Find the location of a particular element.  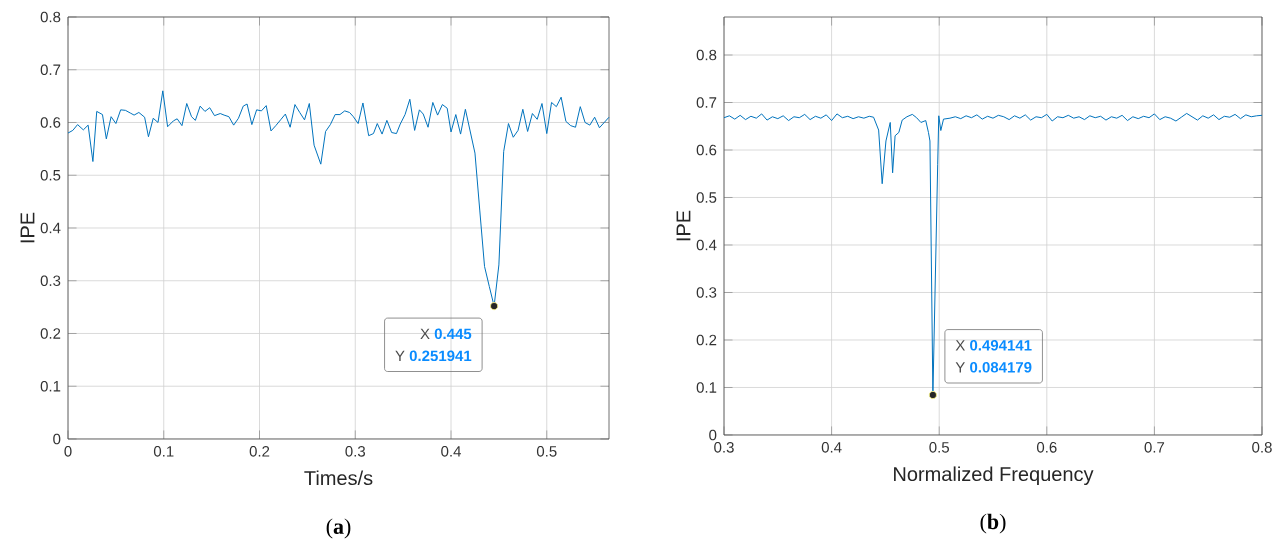

x-tick-label: 0.6 is located at coordinates (1046, 447).